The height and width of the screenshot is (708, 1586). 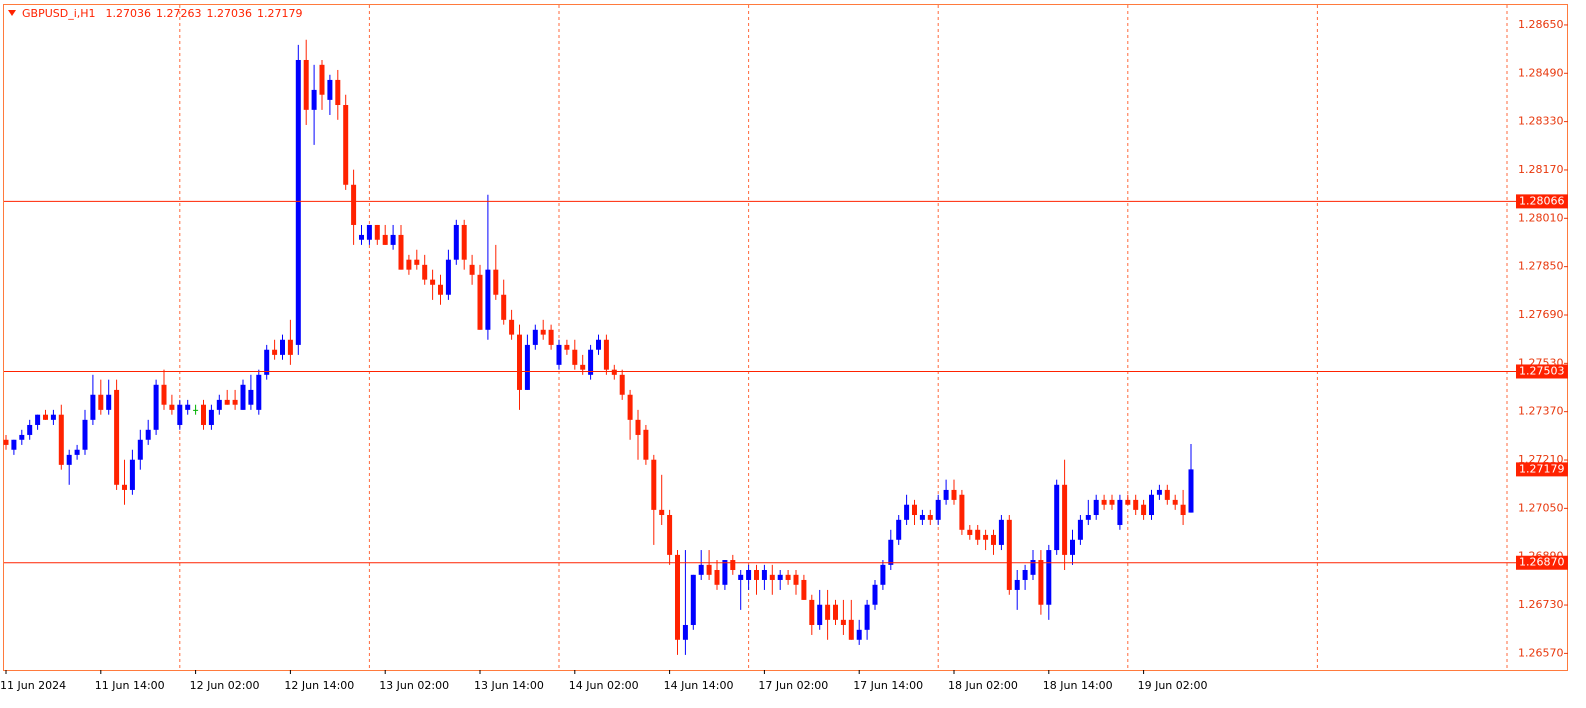 What do you see at coordinates (699, 685) in the screenshot?
I see `x-tick-label: 14 Jun 14:00` at bounding box center [699, 685].